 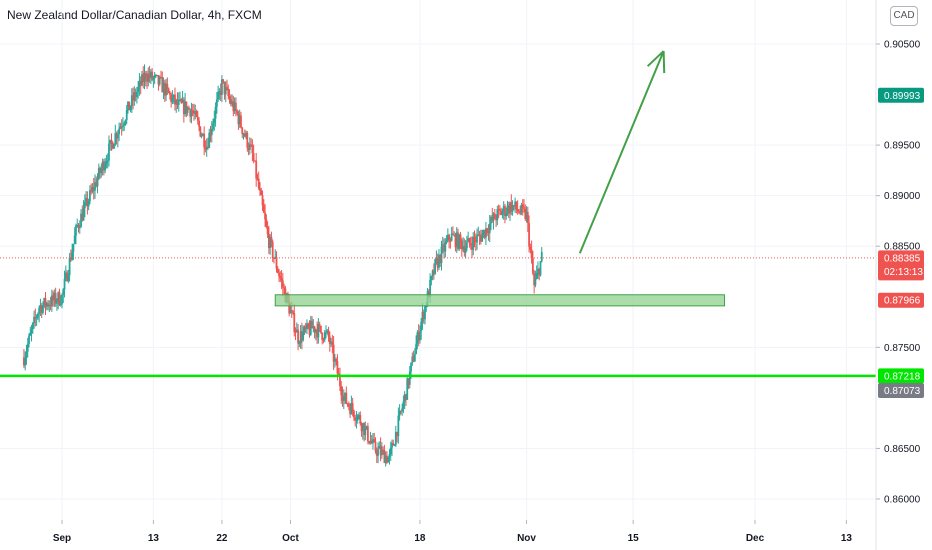 I want to click on projection-arrow, so click(x=622, y=152).